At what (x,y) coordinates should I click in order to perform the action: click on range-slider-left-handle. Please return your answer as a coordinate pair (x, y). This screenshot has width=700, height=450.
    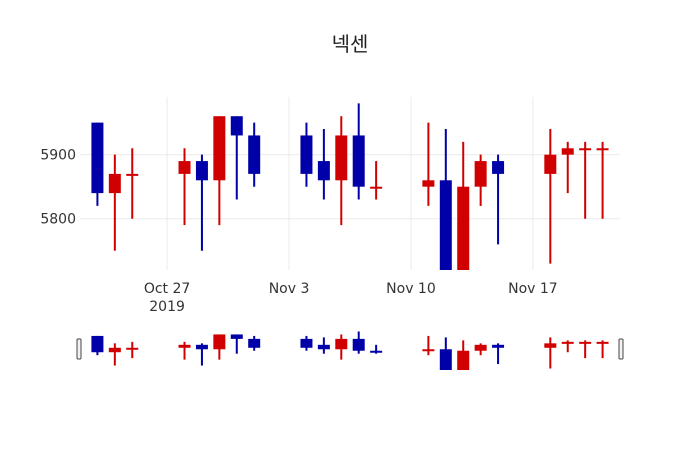
    Looking at the image, I should click on (79, 349).